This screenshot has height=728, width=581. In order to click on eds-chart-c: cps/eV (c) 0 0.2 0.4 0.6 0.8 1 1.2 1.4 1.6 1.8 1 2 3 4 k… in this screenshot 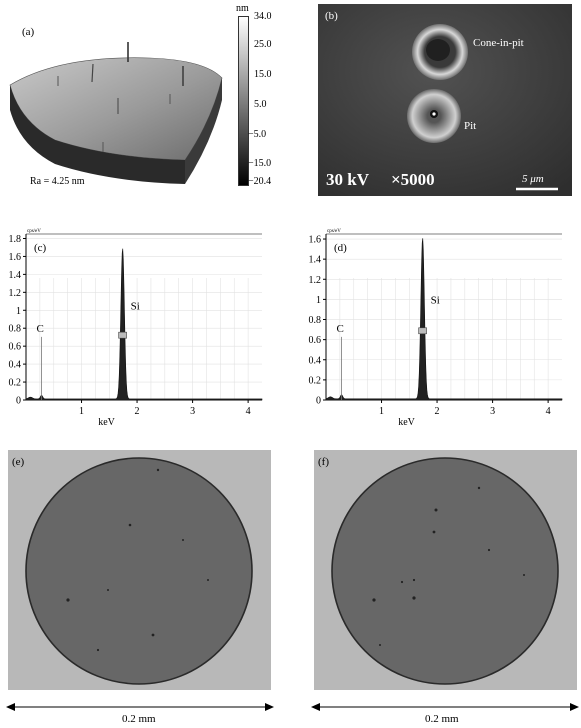, I will do `click(136, 328)`.